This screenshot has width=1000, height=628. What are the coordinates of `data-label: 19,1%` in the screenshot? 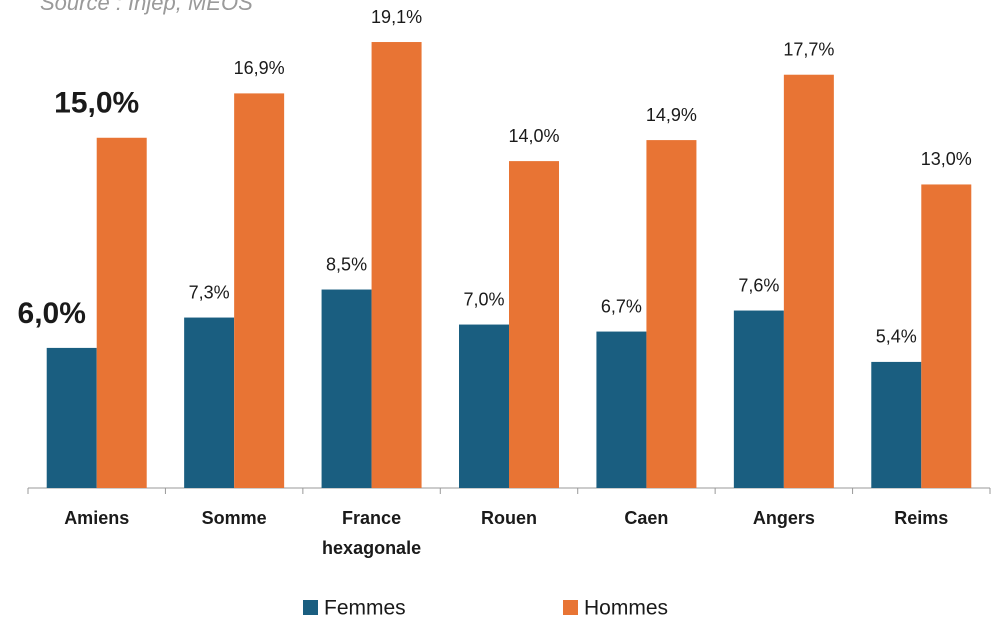 It's located at (396, 17).